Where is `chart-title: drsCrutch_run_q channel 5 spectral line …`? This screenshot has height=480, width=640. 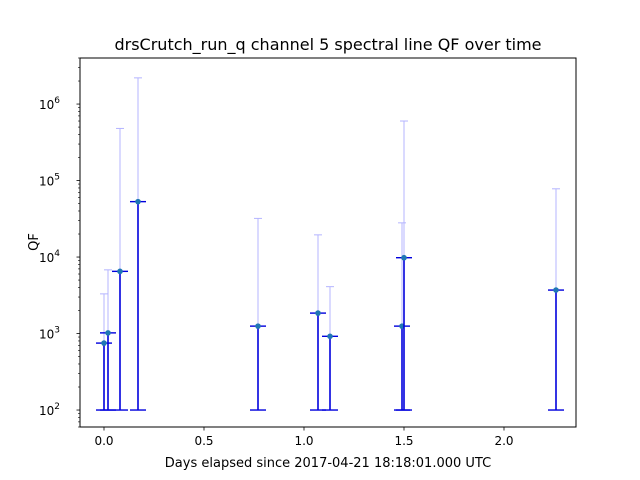
chart-title: drsCrutch_run_q channel 5 spectral line … is located at coordinates (327, 45).